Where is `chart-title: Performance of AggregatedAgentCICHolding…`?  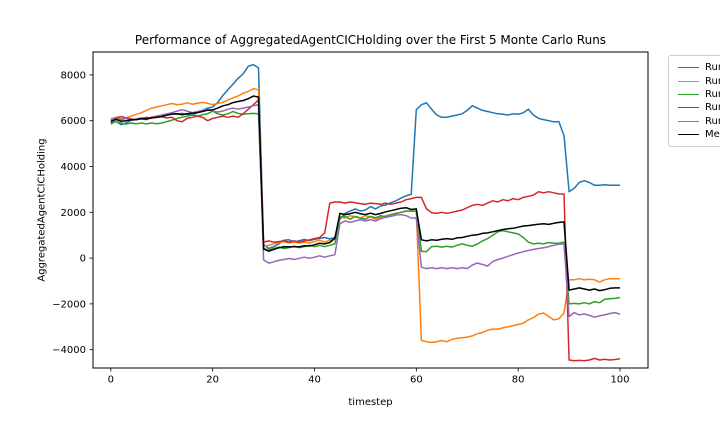 chart-title: Performance of AggregatedAgentCICHolding… is located at coordinates (370, 40).